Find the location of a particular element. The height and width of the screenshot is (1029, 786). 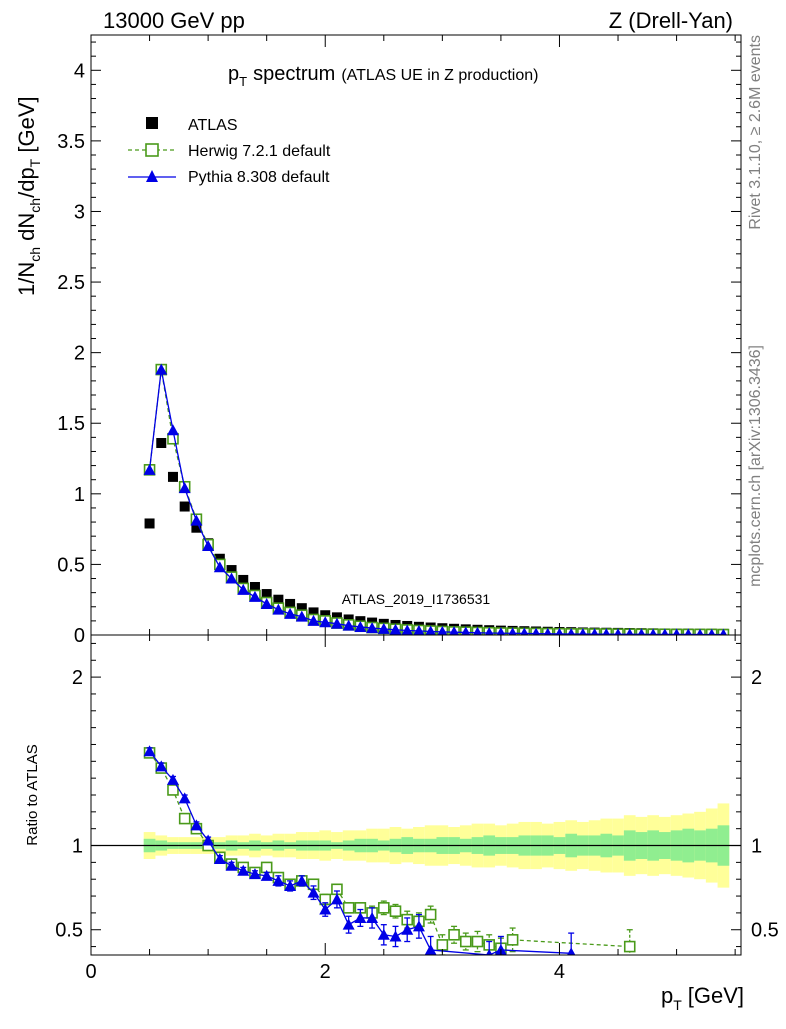

title-p: p is located at coordinates (233, 74).